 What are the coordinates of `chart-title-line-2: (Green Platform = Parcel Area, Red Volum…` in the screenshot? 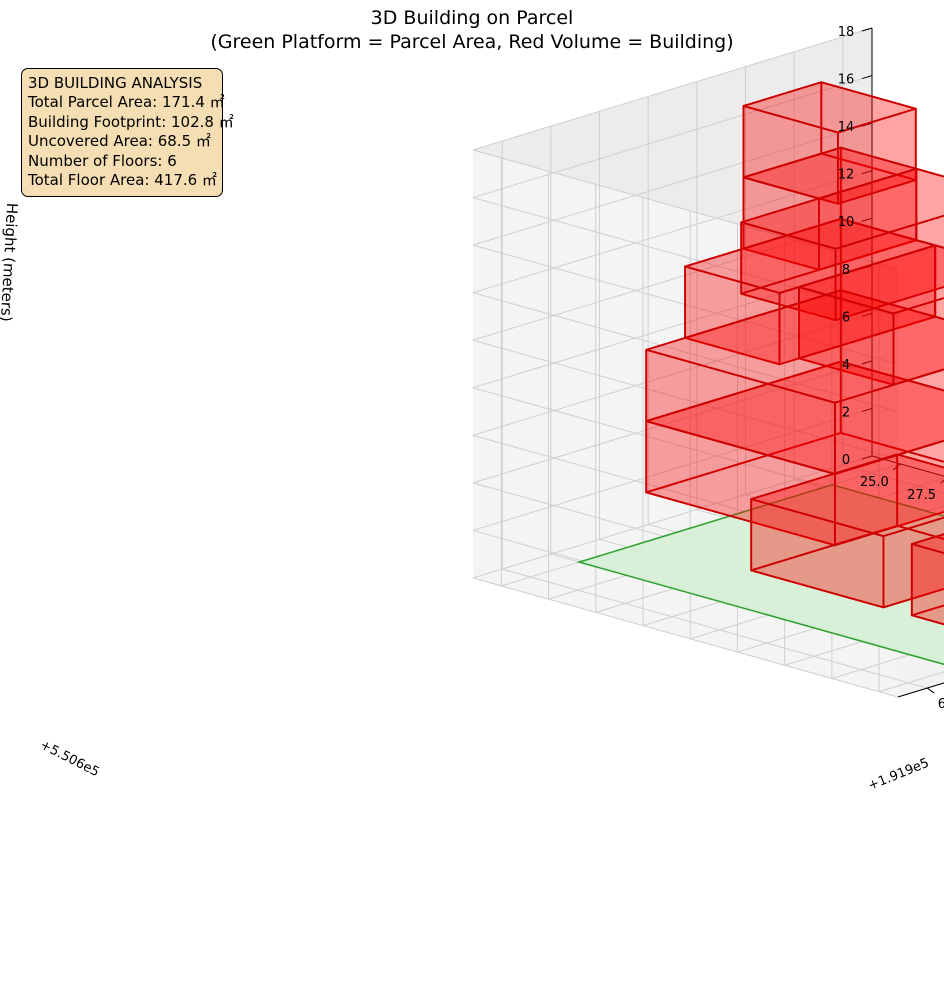 It's located at (472, 42).